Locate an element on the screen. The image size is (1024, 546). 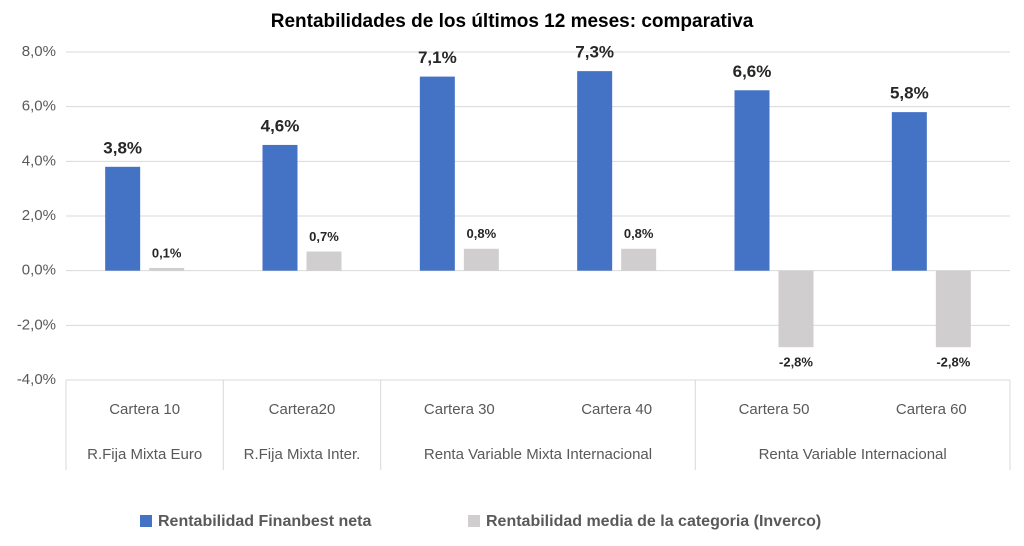
x-tick-label: Cartera 50 is located at coordinates (774, 409).